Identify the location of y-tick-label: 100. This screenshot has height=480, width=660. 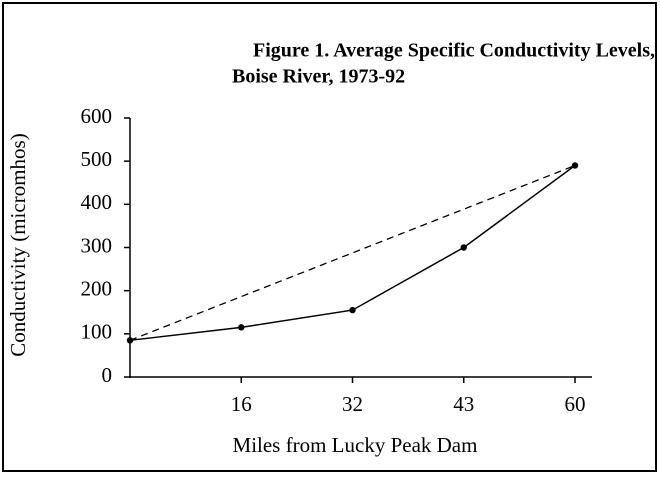
(97, 332).